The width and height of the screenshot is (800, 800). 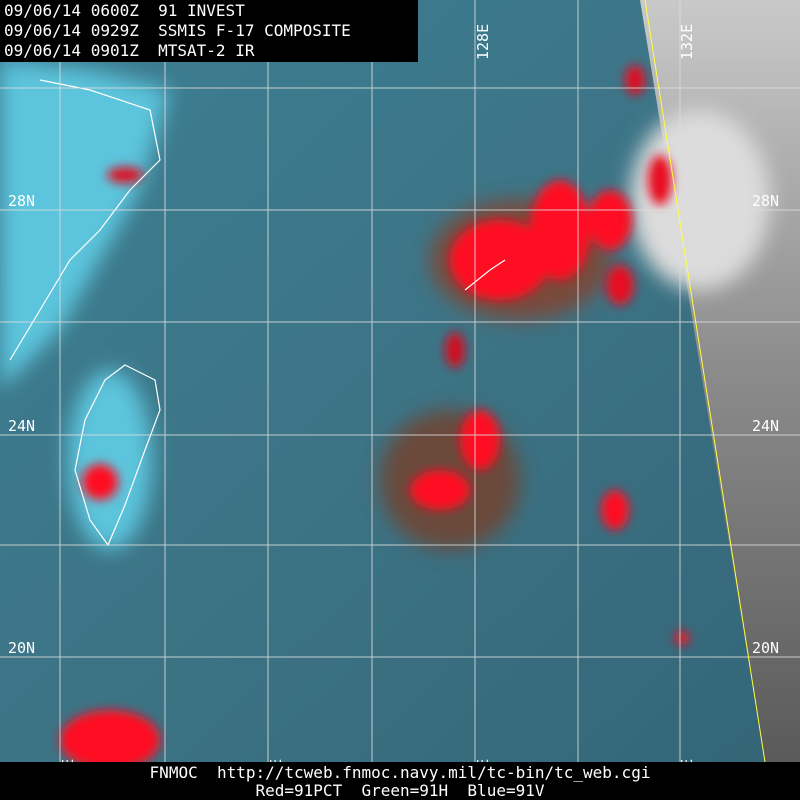 What do you see at coordinates (124, 10) in the screenshot?
I see `header-line: 09/06/14 0600Z 91 INVEST` at bounding box center [124, 10].